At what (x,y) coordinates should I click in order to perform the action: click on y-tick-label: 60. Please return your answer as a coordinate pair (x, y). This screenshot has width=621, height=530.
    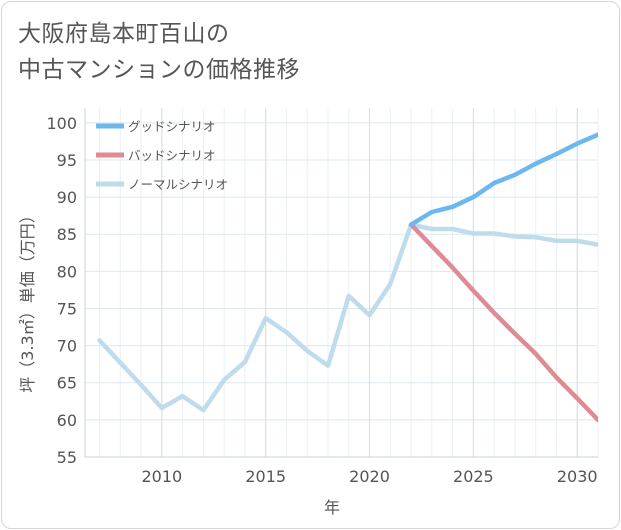
    Looking at the image, I should click on (67, 420).